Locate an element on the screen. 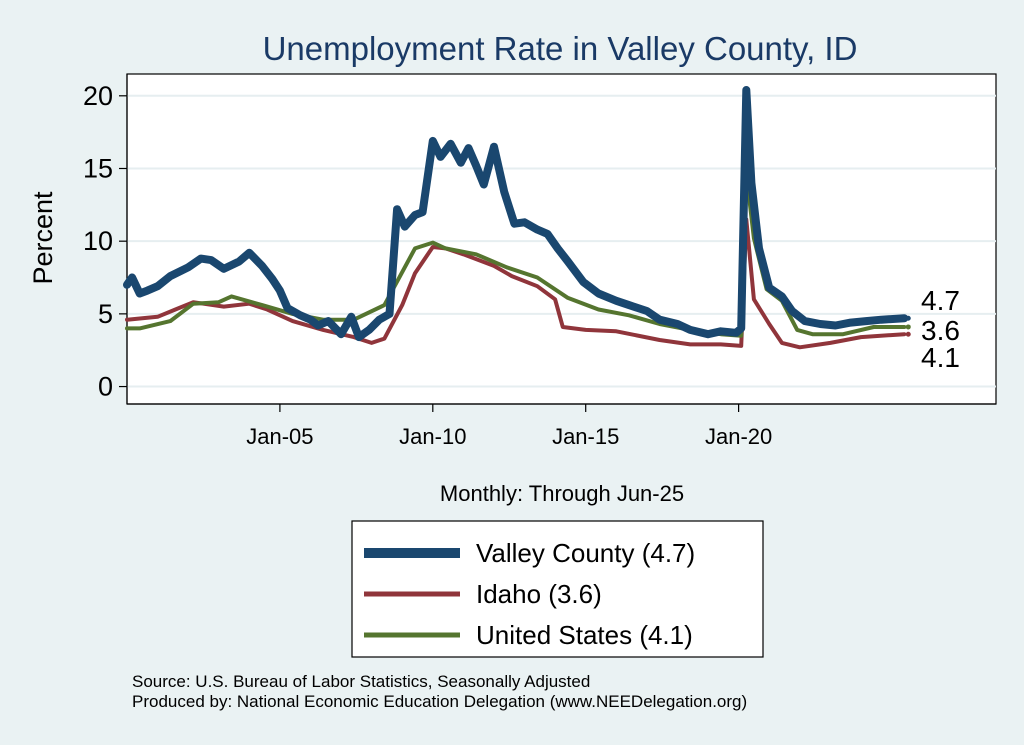 The width and height of the screenshot is (1024, 745). x-axis: Jan-05 Jan-10 Jan-15 Jan-20 is located at coordinates (561, 426).